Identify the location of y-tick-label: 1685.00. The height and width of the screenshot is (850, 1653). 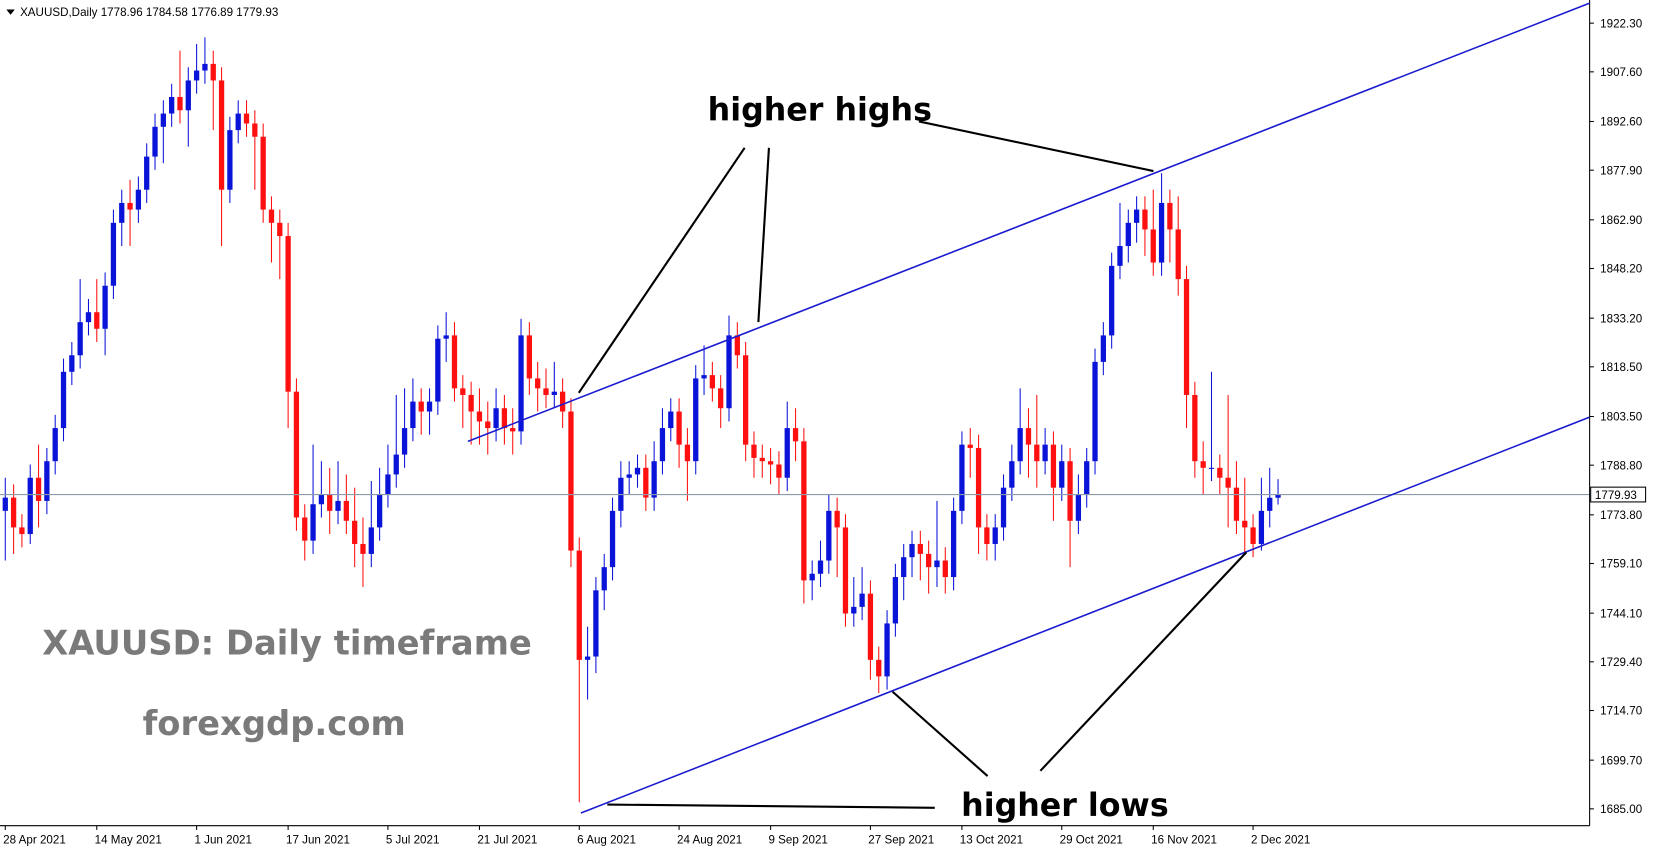
(1621, 809).